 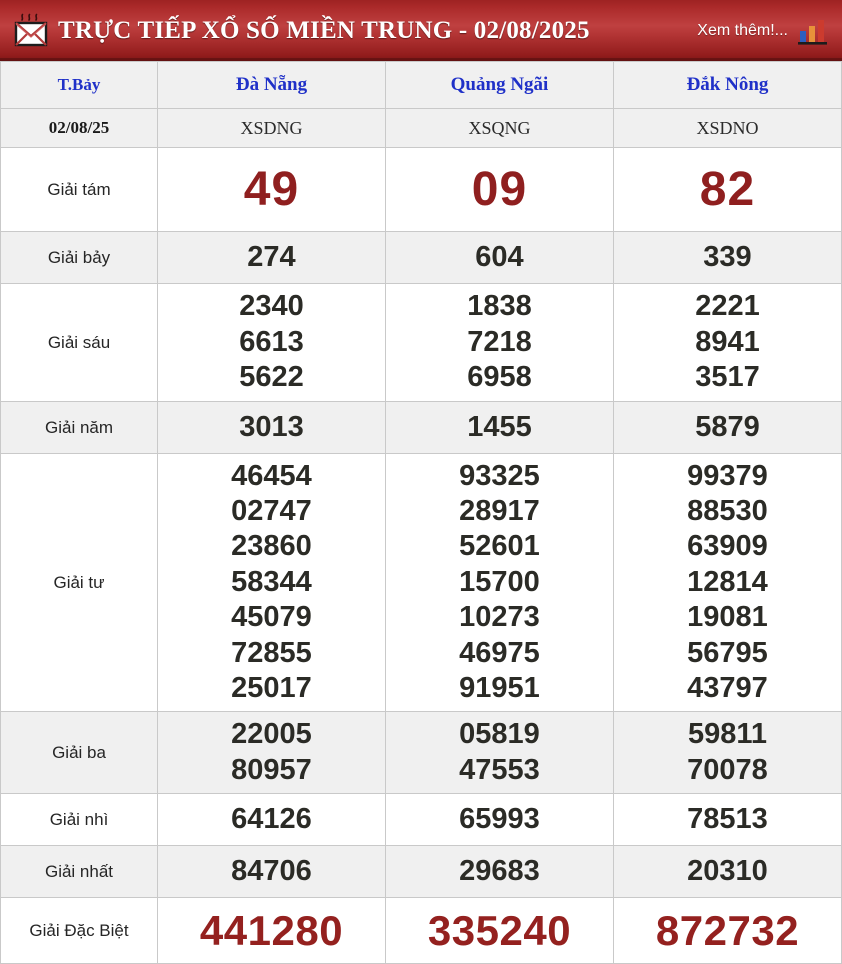 What do you see at coordinates (499, 617) in the screenshot?
I see `lottery-number: 10273` at bounding box center [499, 617].